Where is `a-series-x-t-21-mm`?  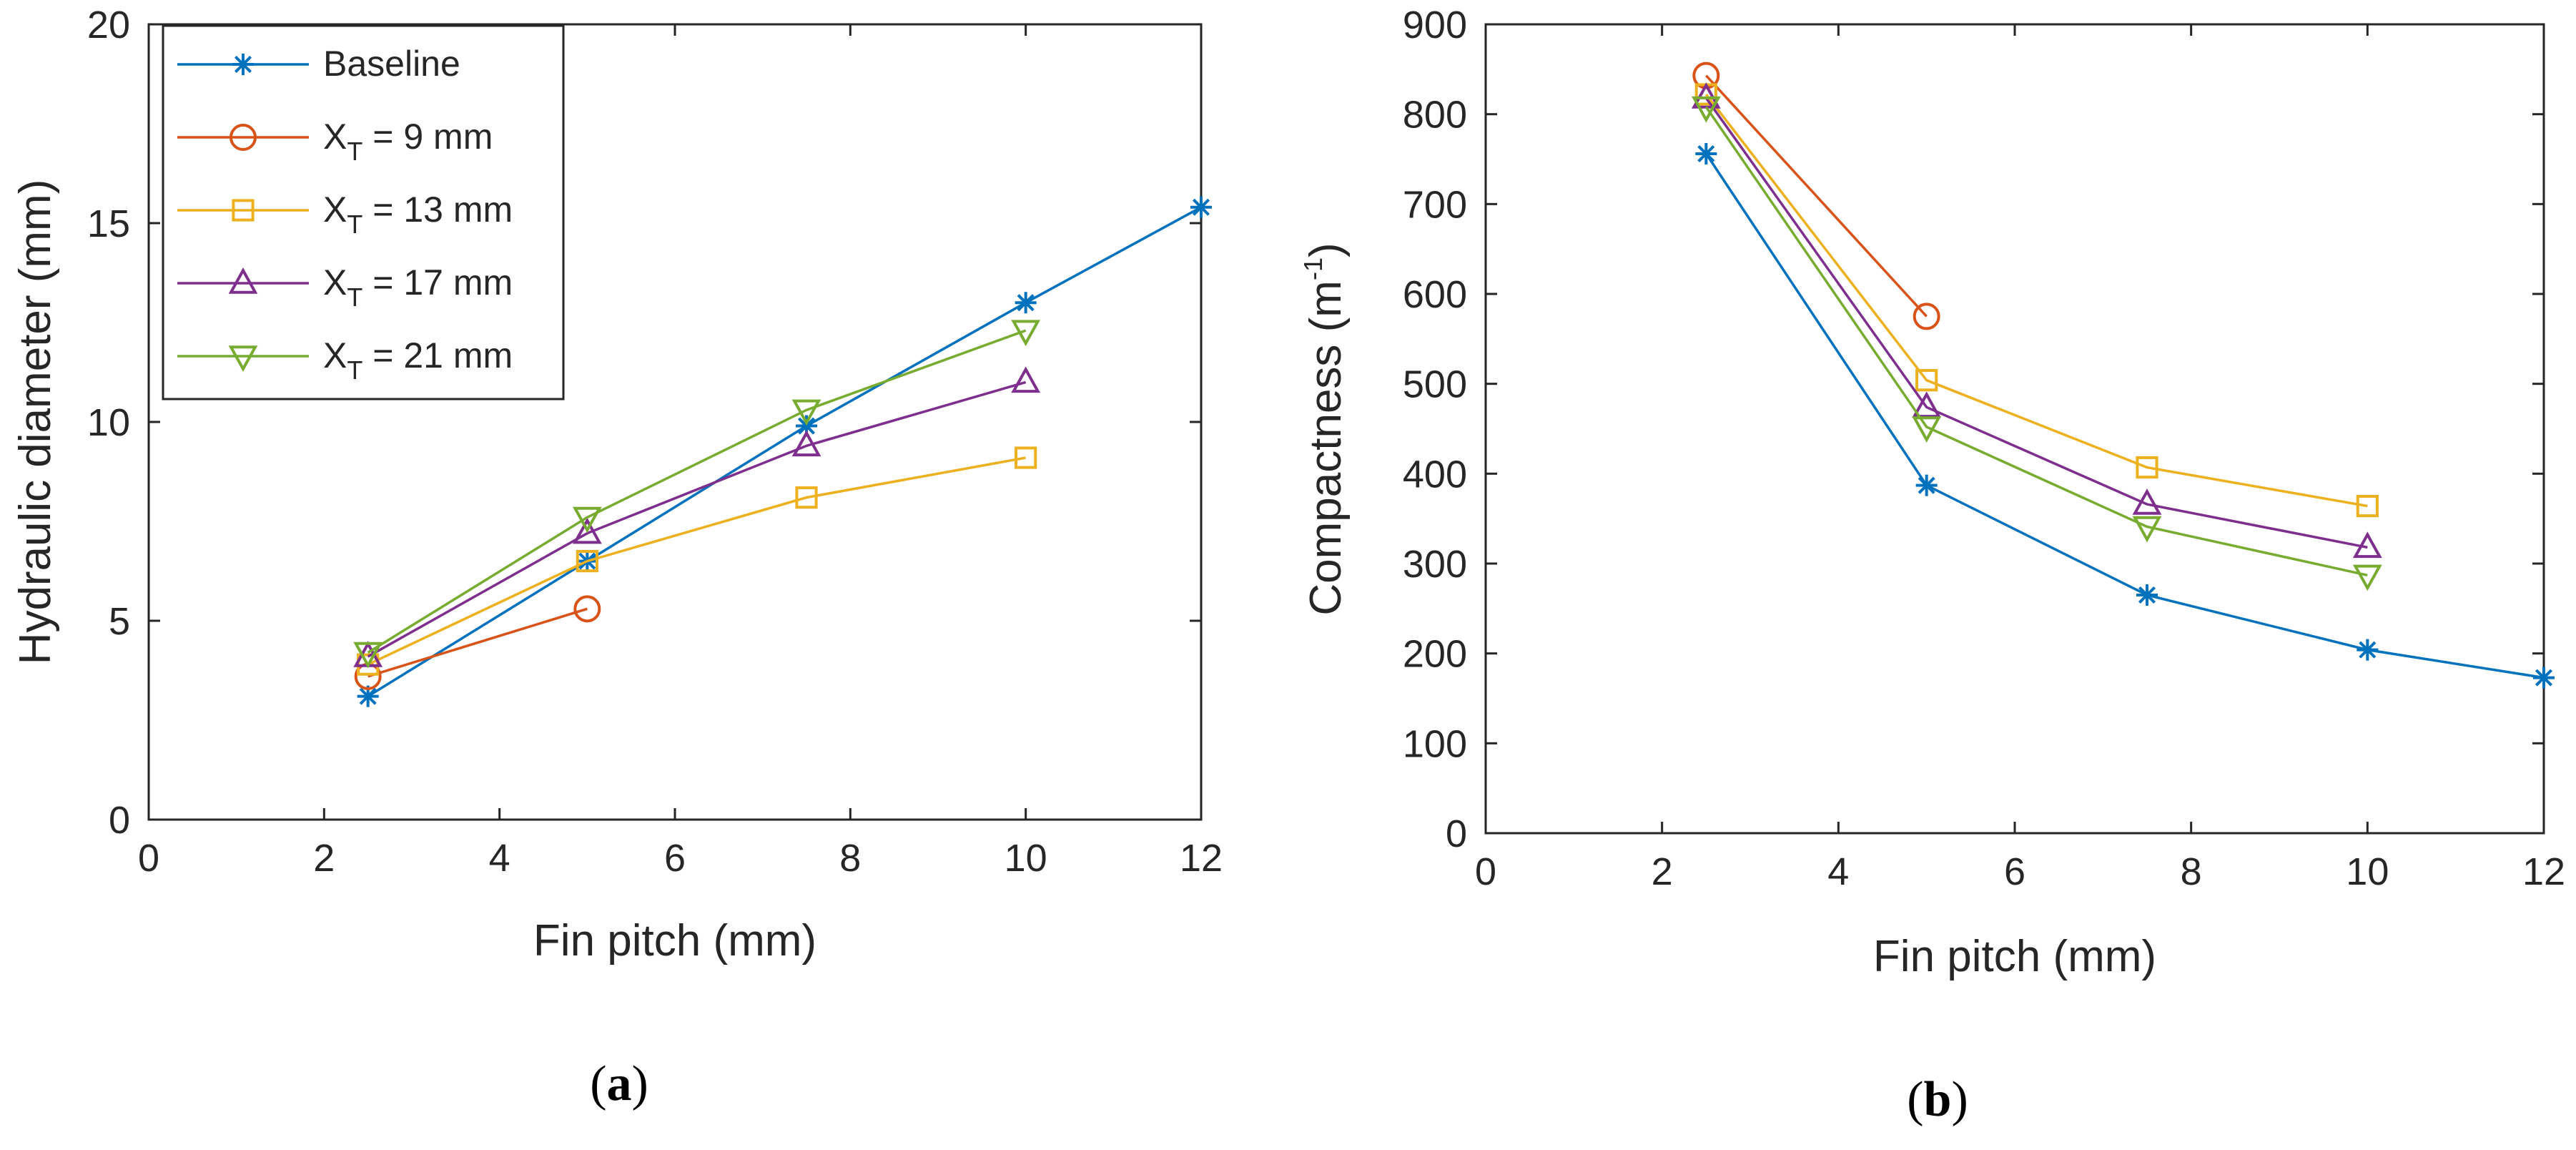 a-series-x-t-21-mm is located at coordinates (697, 495).